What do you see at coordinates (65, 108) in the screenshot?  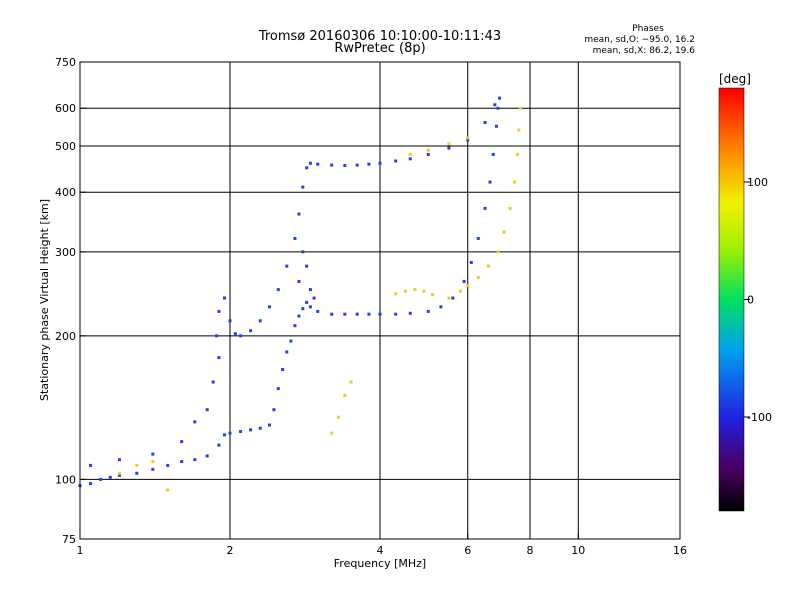 I see `y-tick-label: 600` at bounding box center [65, 108].